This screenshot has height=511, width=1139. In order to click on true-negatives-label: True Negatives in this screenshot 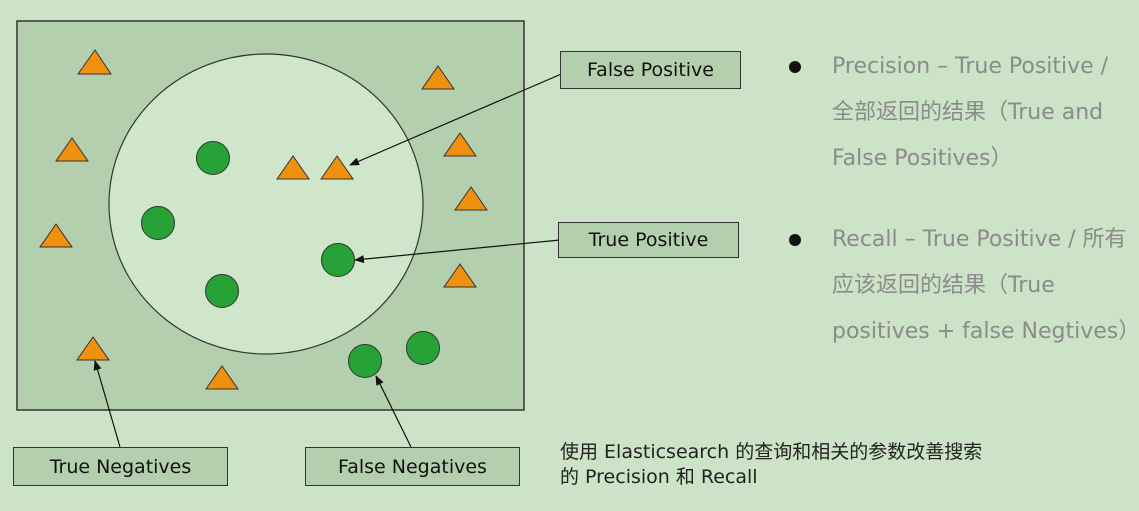, I will do `click(120, 466)`.